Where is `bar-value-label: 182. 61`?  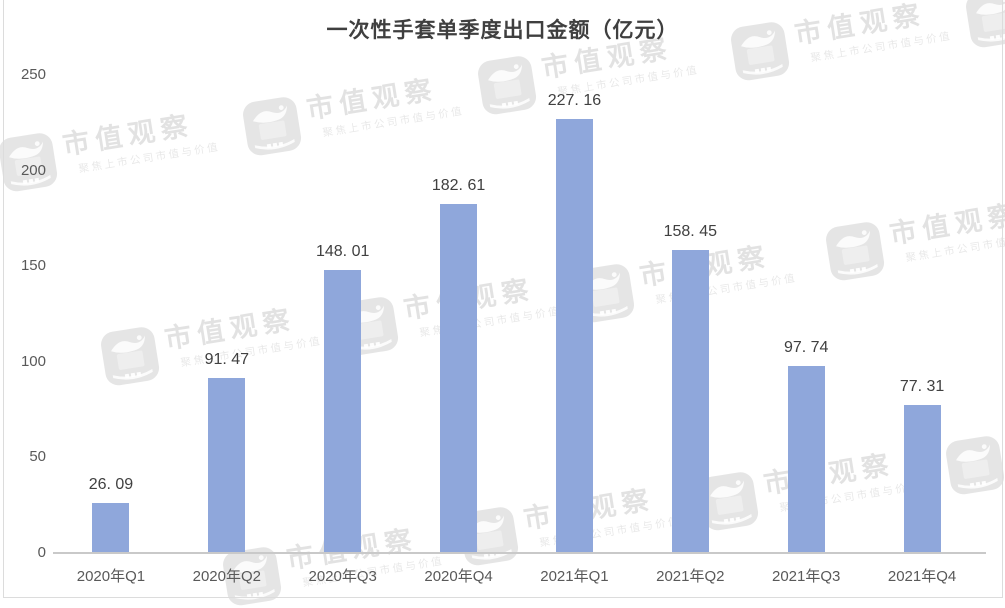
bar-value-label: 182. 61 is located at coordinates (458, 185).